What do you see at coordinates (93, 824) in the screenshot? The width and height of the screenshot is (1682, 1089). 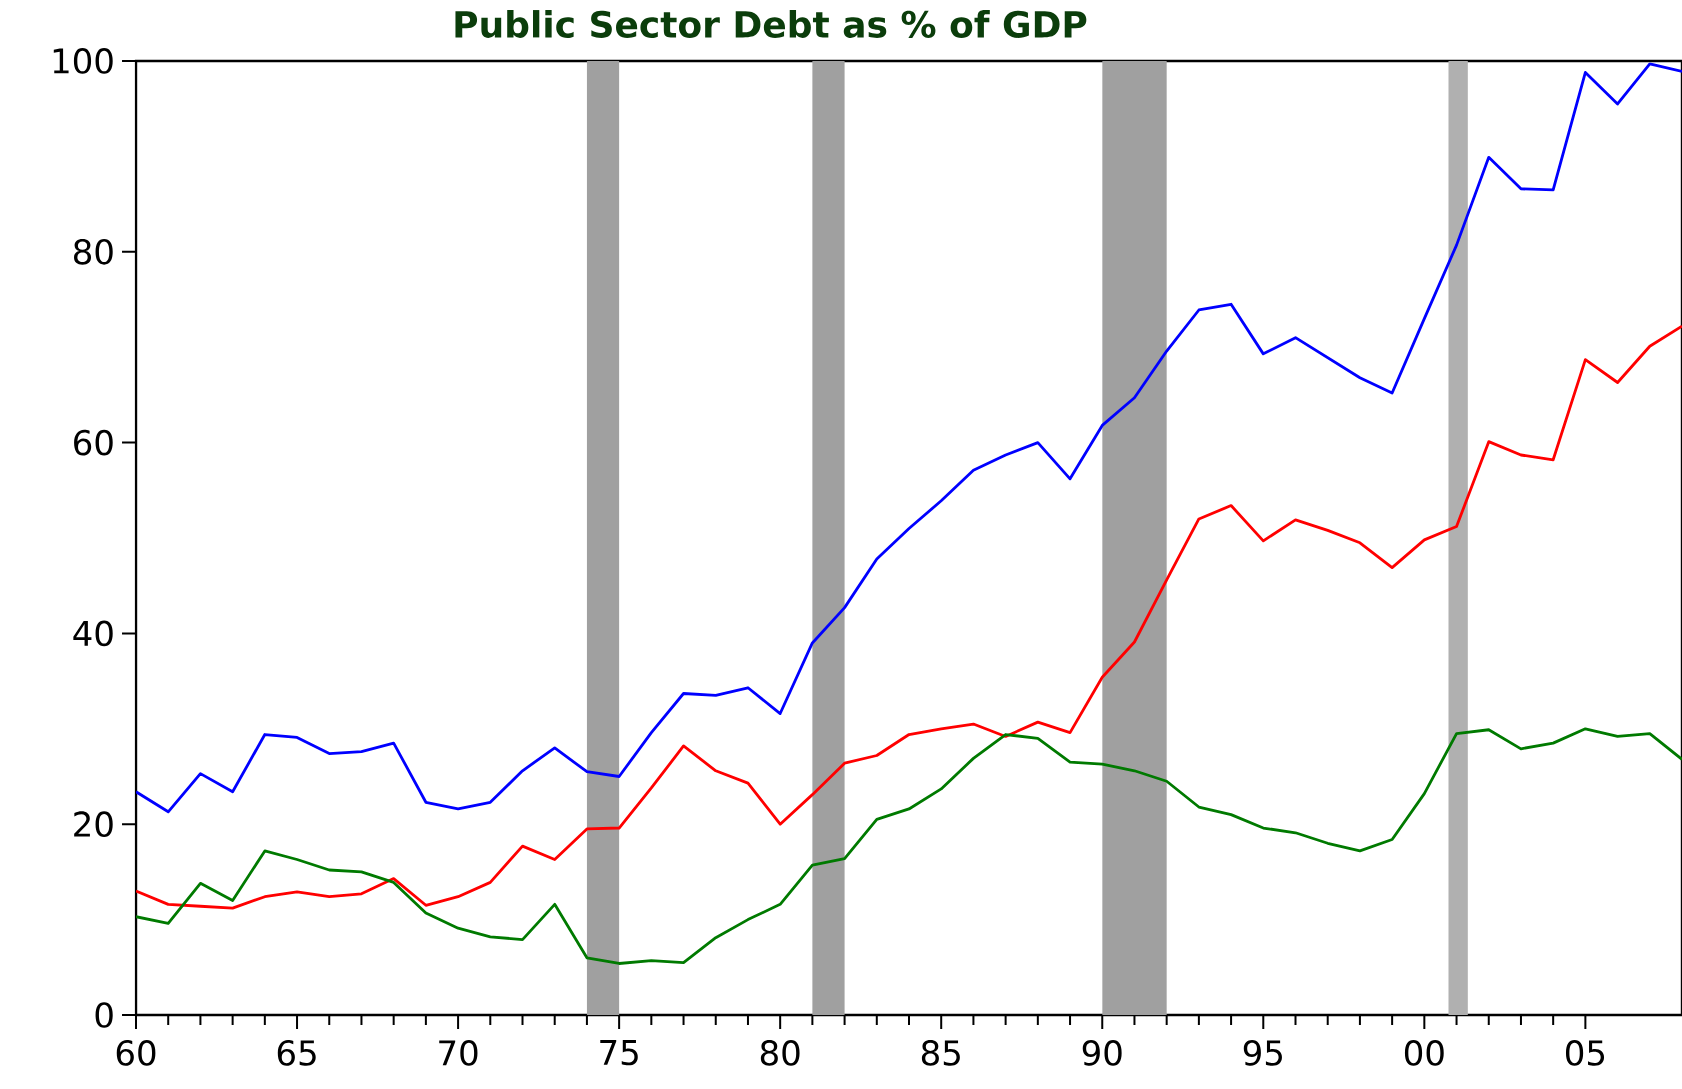 I see `y-tick-label: 20` at bounding box center [93, 824].